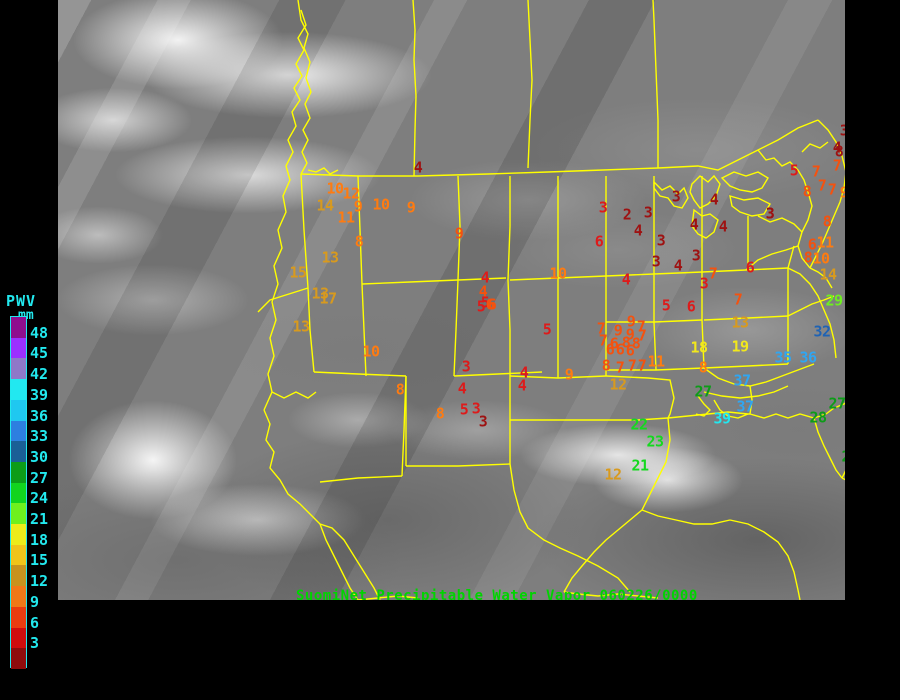  What do you see at coordinates (39, 581) in the screenshot?
I see `legend-tick-label: 12` at bounding box center [39, 581].